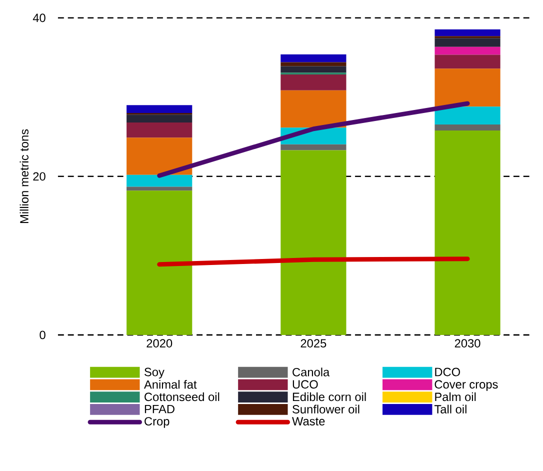 The width and height of the screenshot is (543, 471). I want to click on y-tick-label: 40, so click(39, 18).